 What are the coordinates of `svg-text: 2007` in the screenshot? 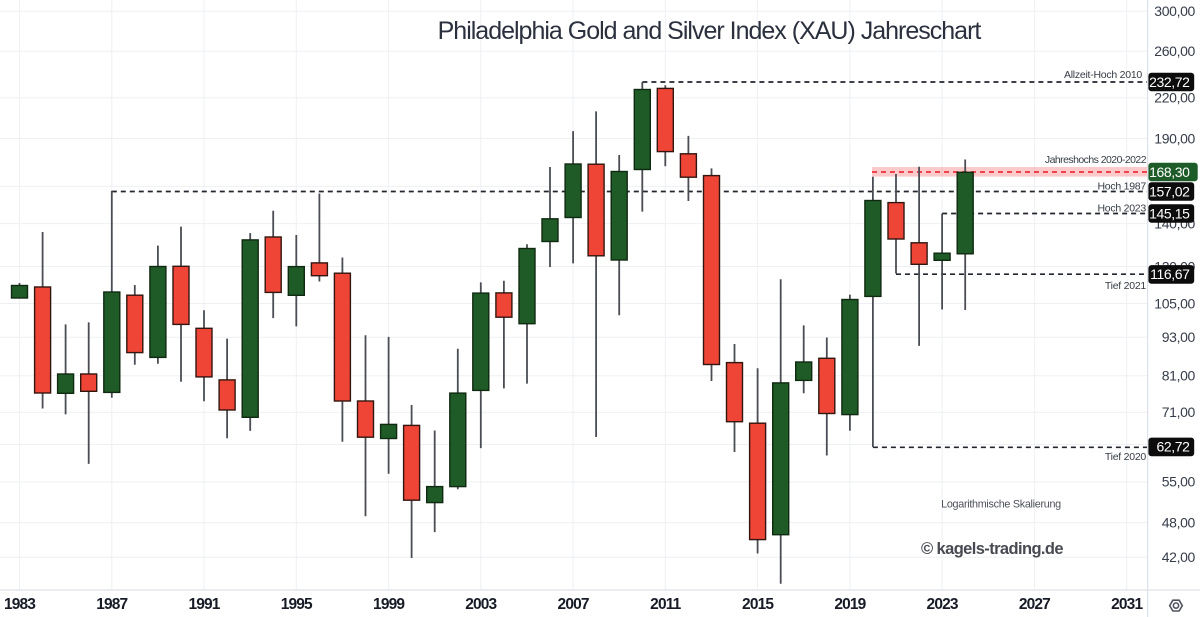 It's located at (573, 604).